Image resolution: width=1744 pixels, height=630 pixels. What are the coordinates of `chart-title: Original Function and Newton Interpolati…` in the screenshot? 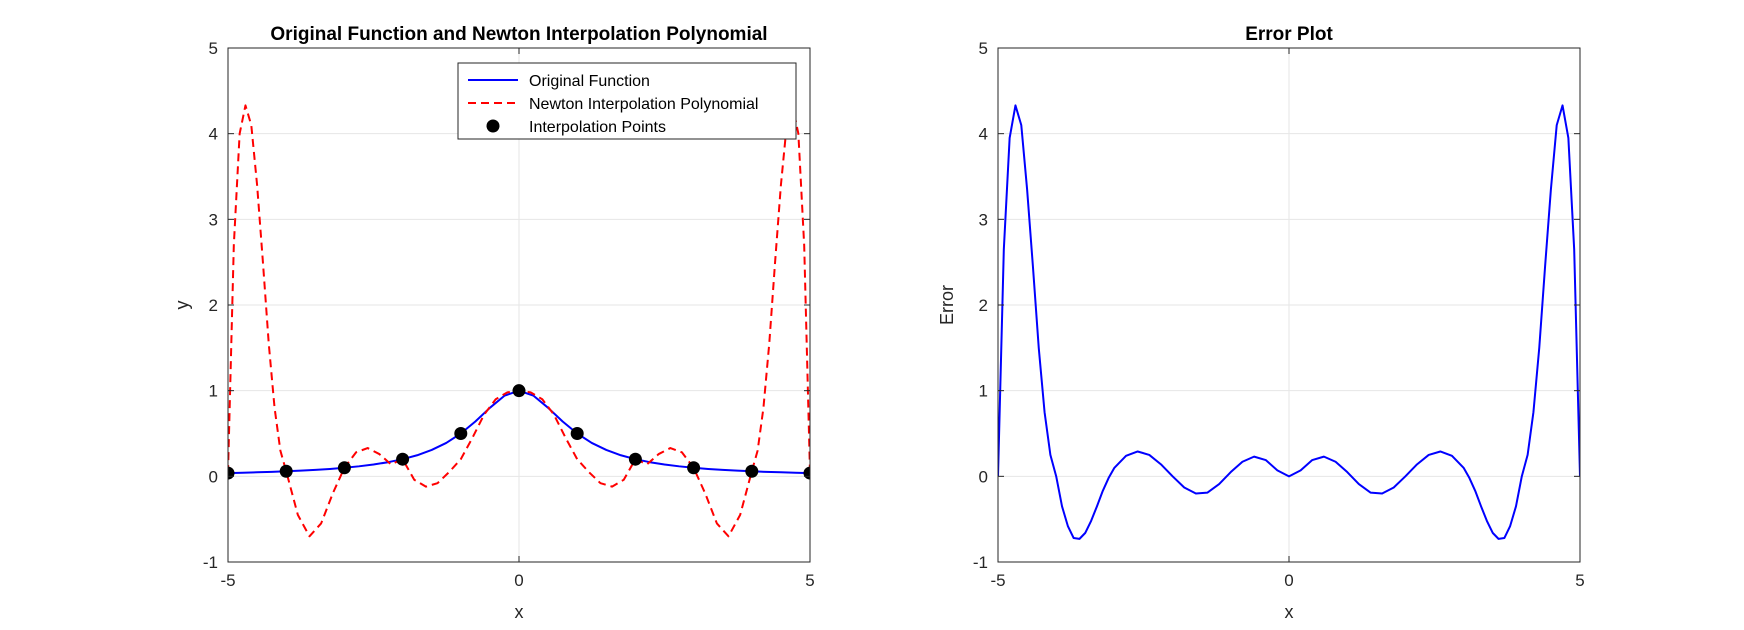 It's located at (518, 34).